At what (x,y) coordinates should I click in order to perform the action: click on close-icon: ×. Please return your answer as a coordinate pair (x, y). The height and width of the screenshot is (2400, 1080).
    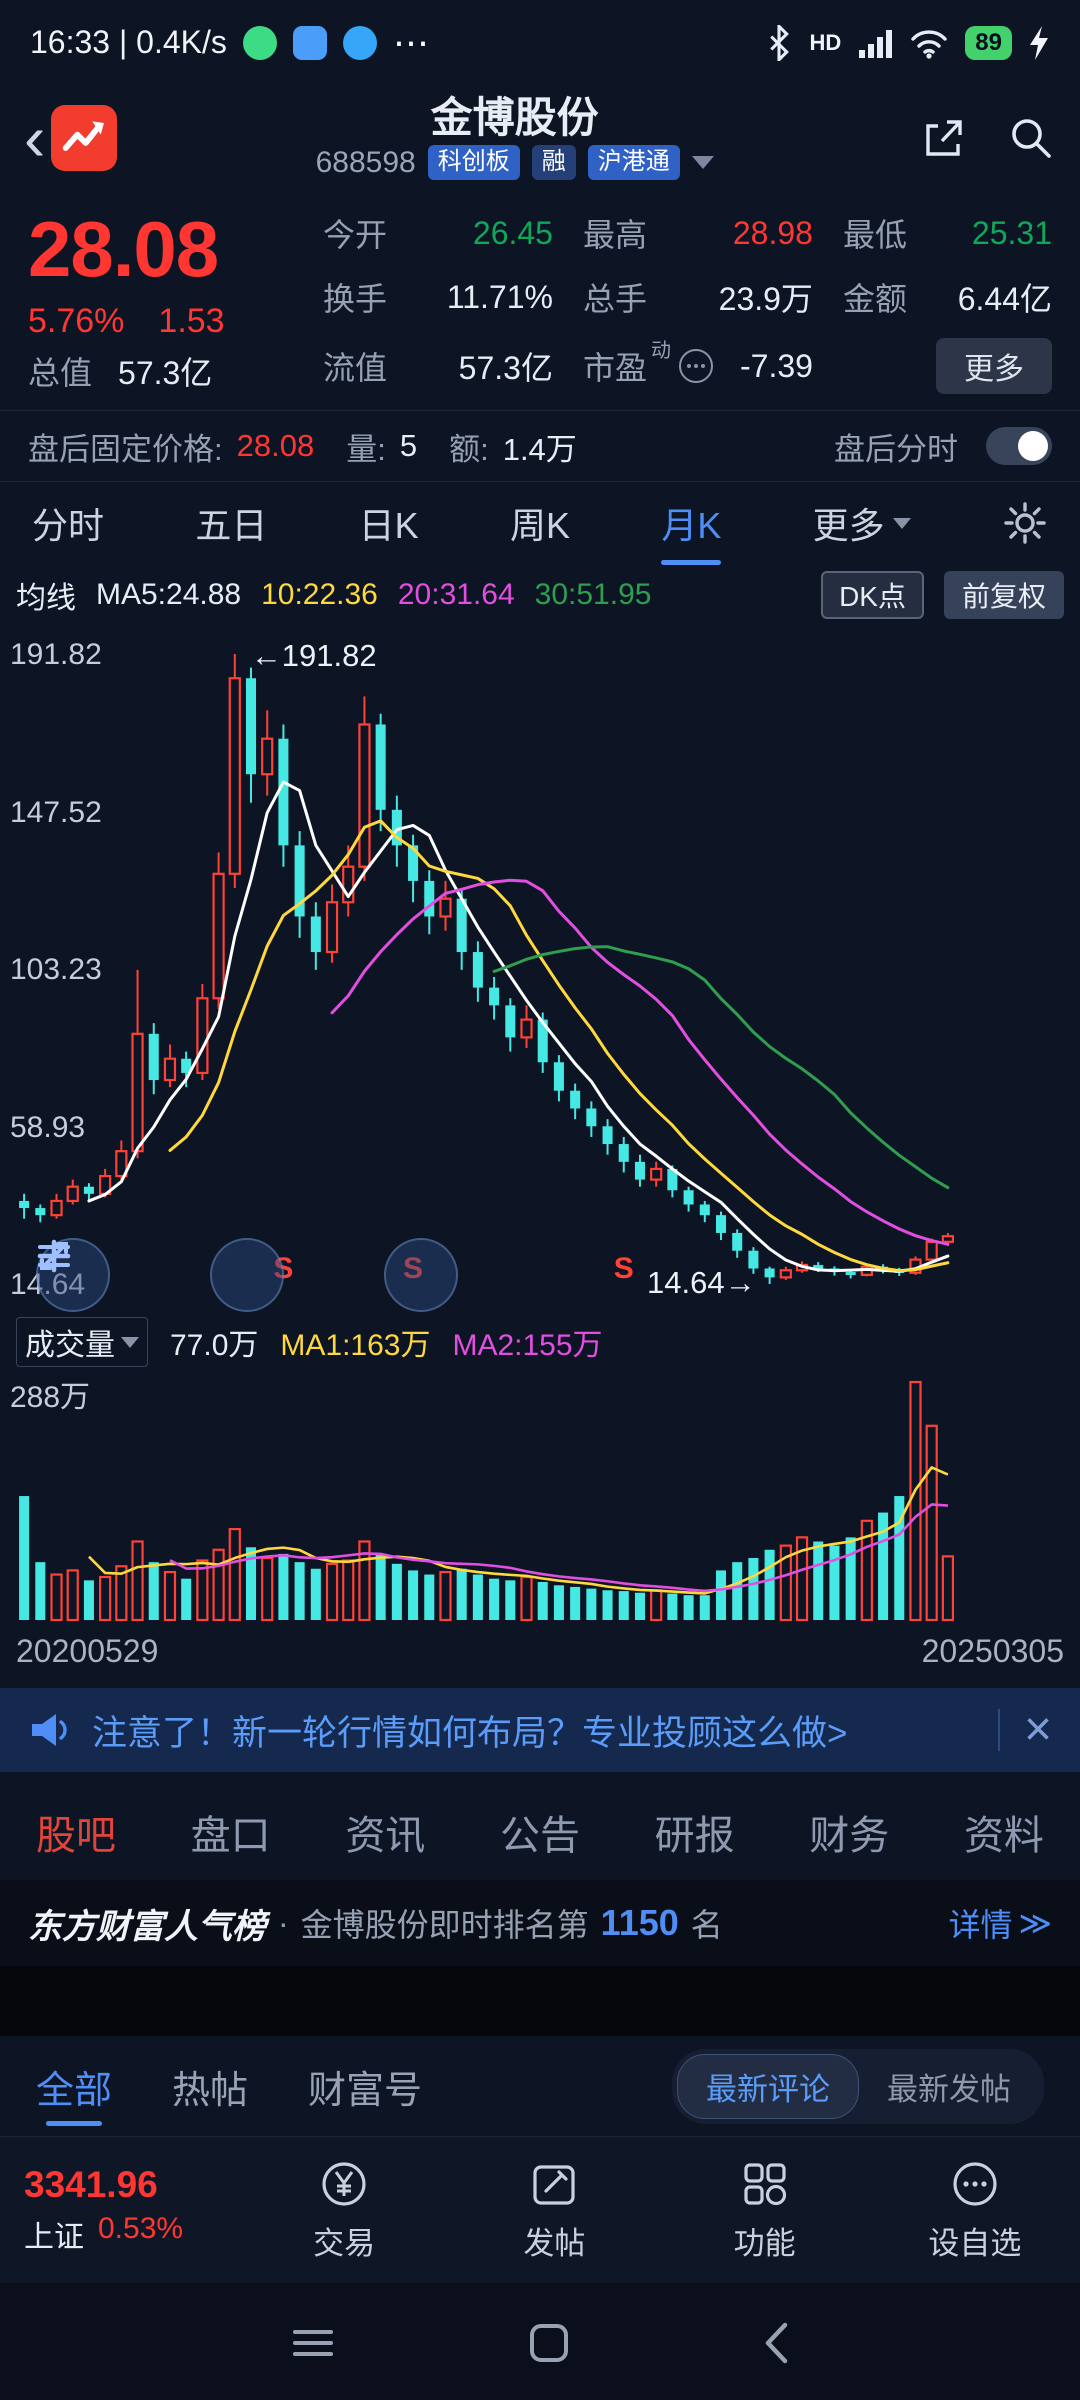
    Looking at the image, I should click on (1037, 1729).